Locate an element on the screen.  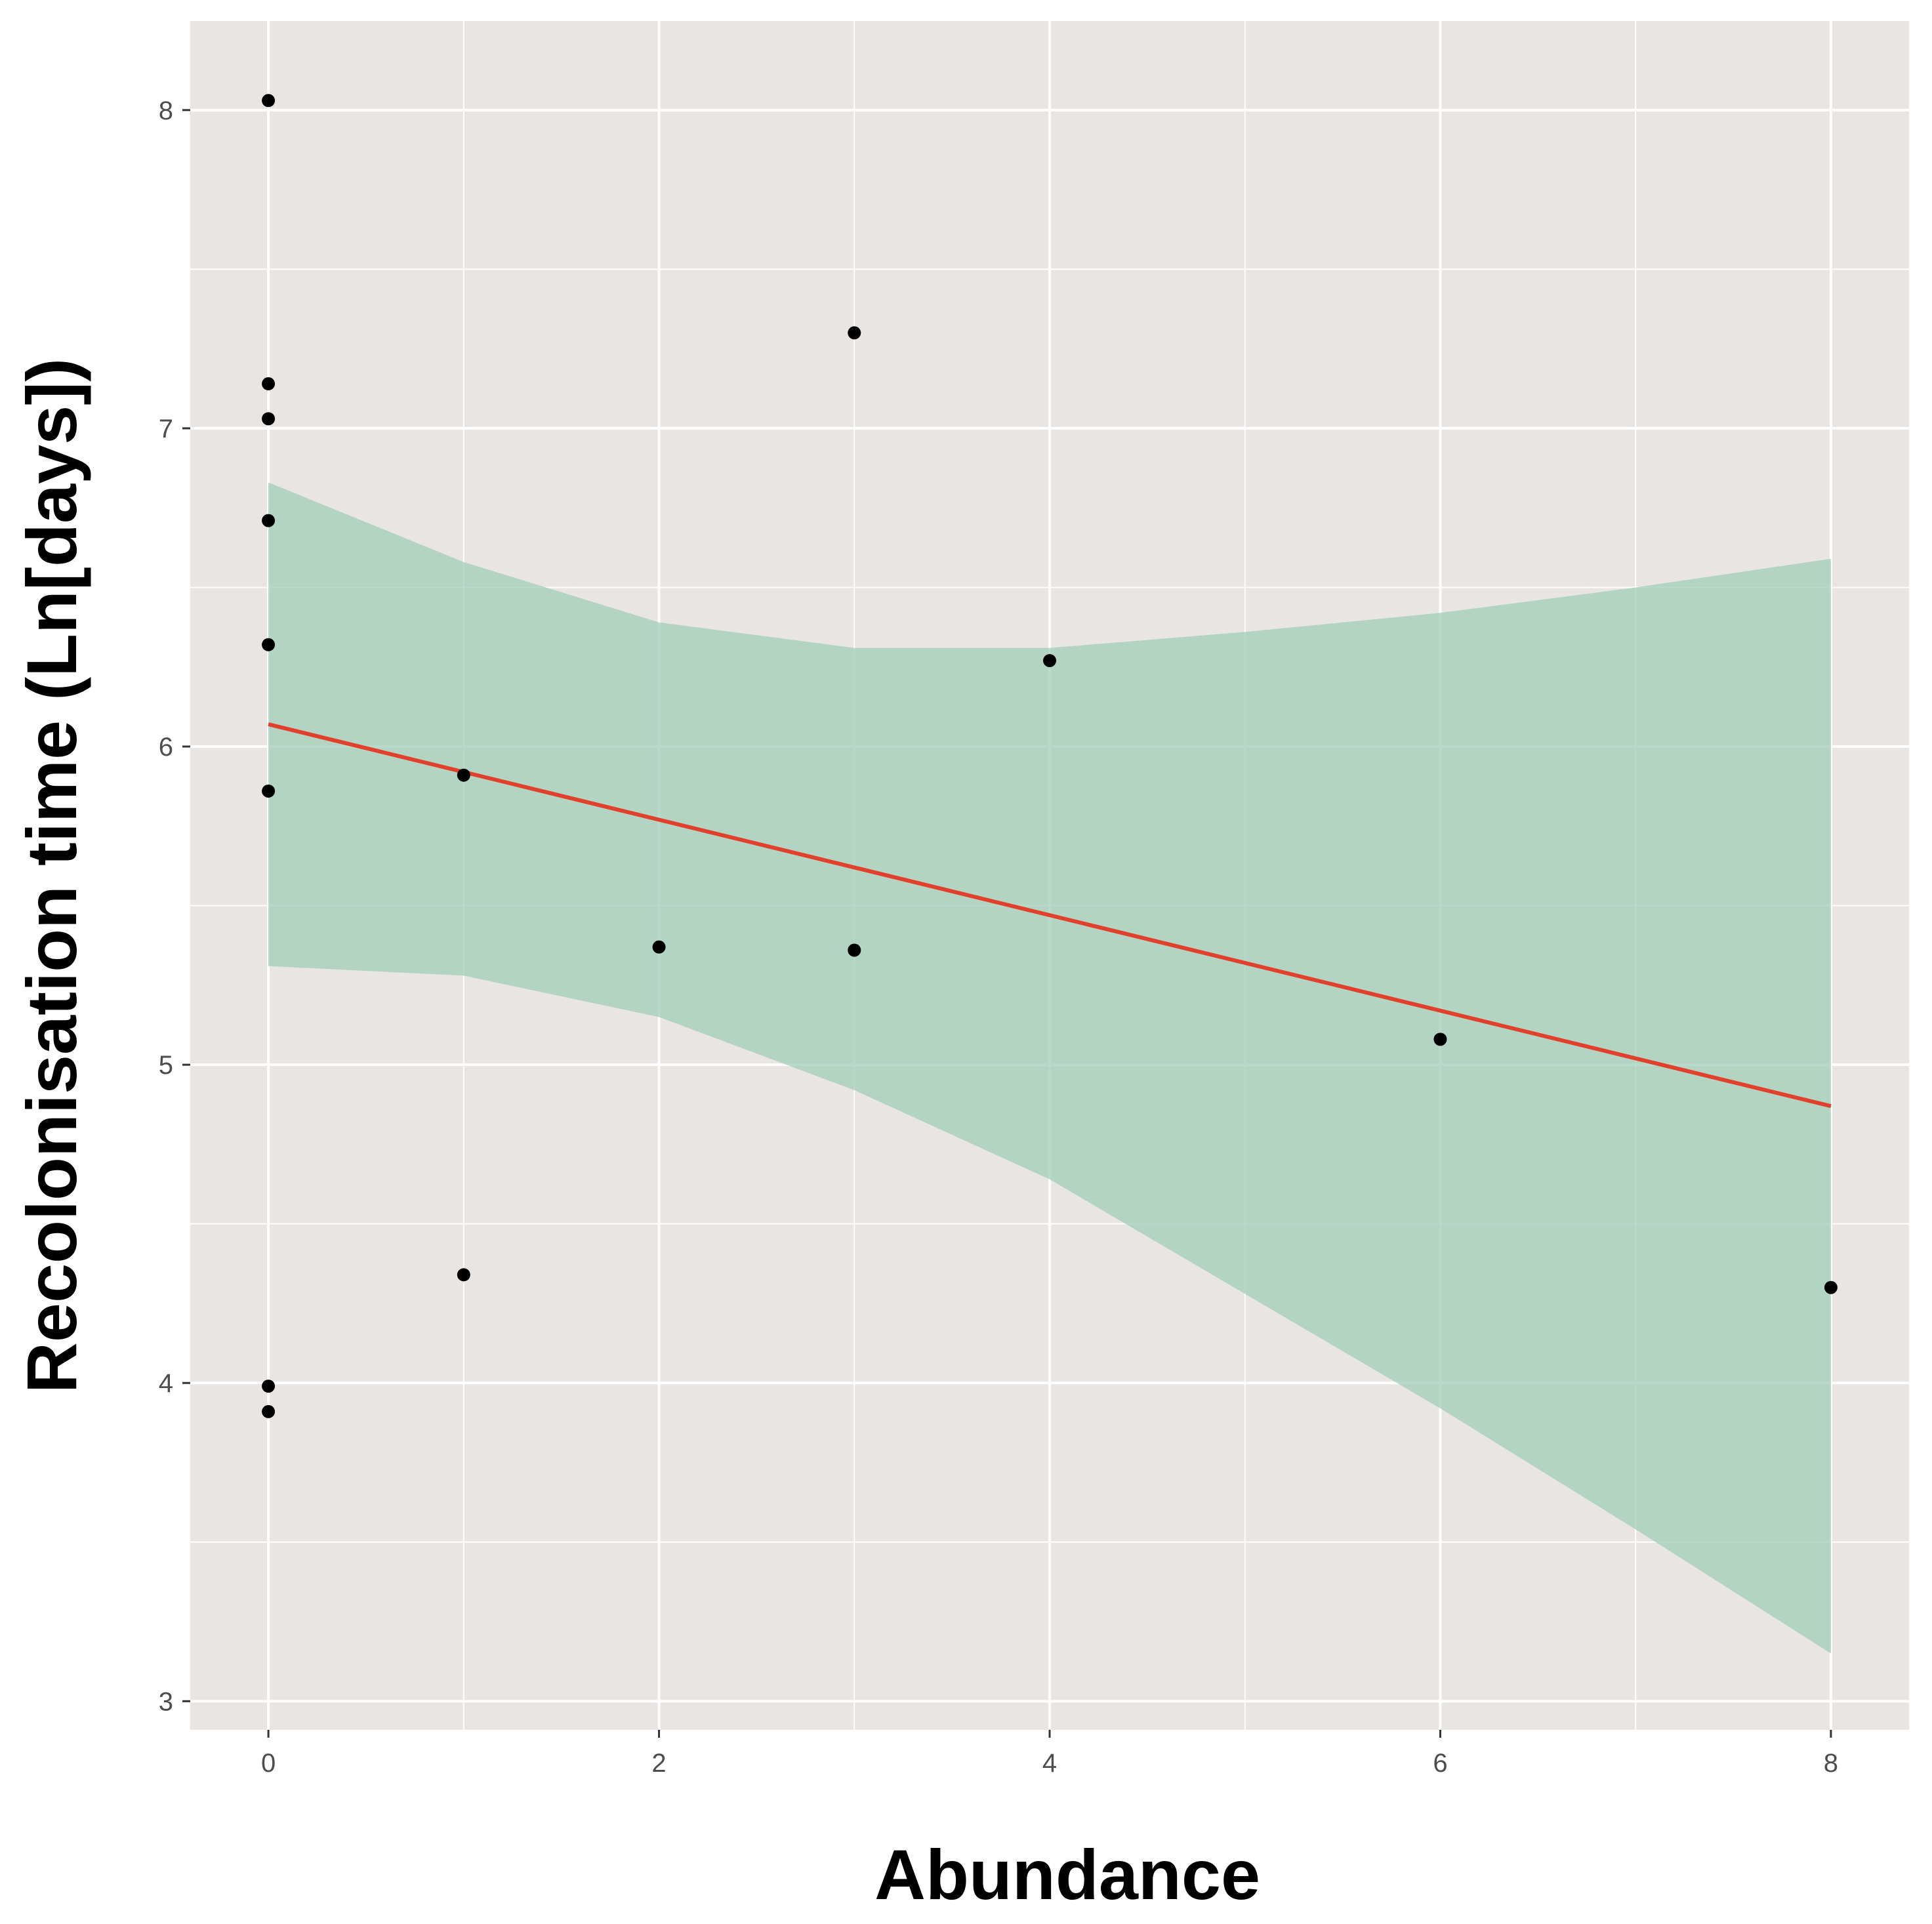
x-tick-label: 8 is located at coordinates (1831, 1764).